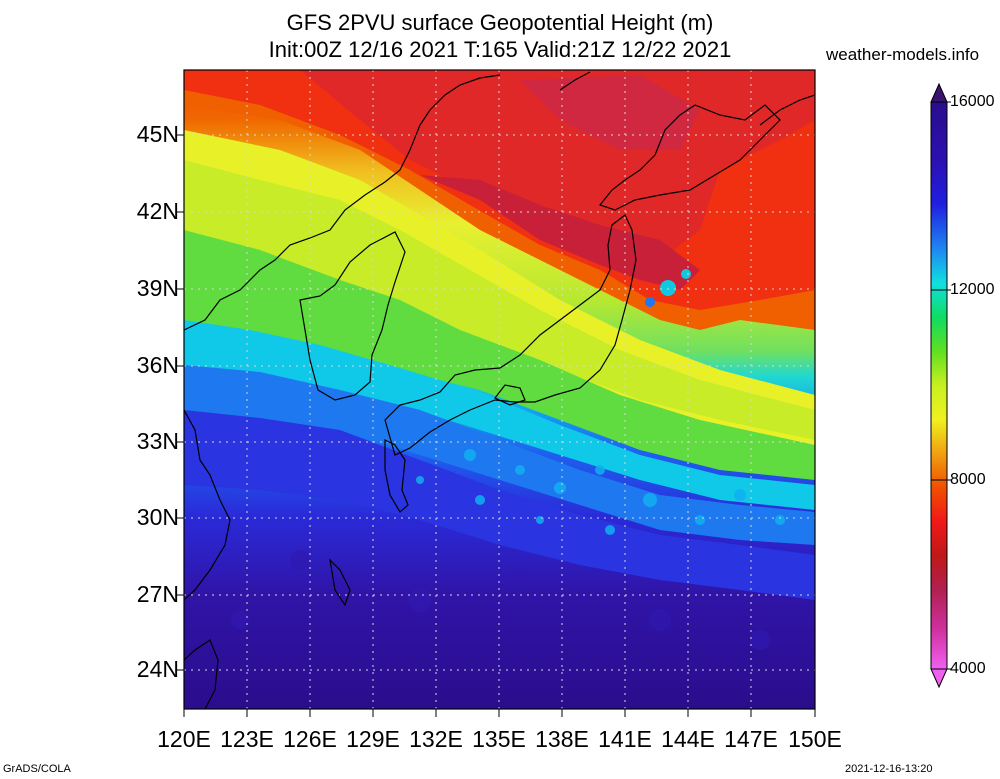 The height and width of the screenshot is (779, 1000). I want to click on footer-software: GrADS/COLA, so click(37, 769).